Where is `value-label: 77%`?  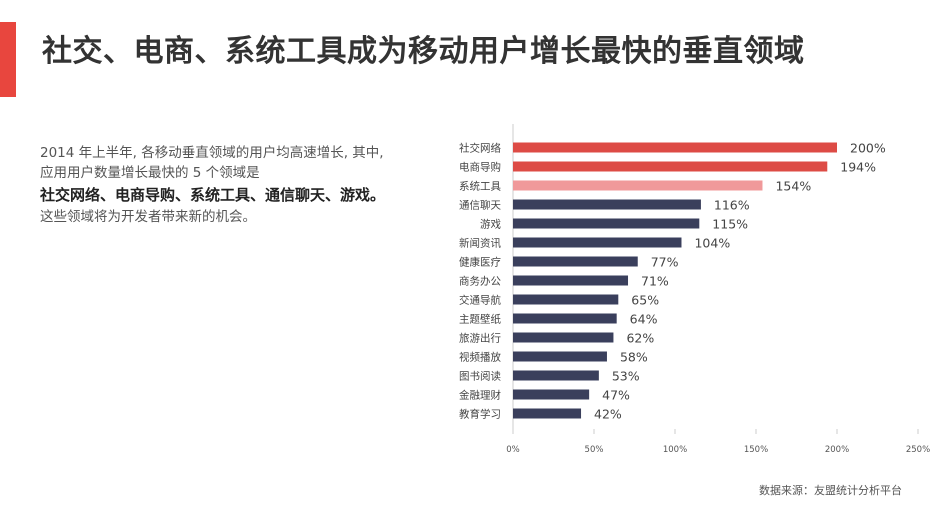 value-label: 77% is located at coordinates (665, 262).